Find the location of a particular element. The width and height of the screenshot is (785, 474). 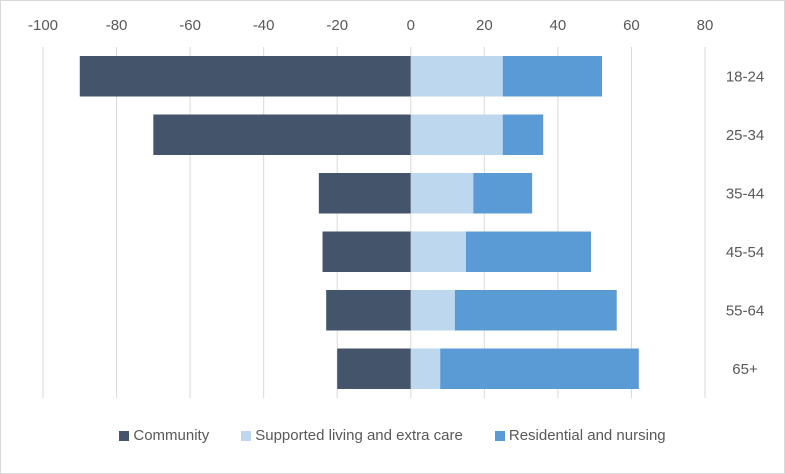

x-tick-label: -40 is located at coordinates (264, 25).